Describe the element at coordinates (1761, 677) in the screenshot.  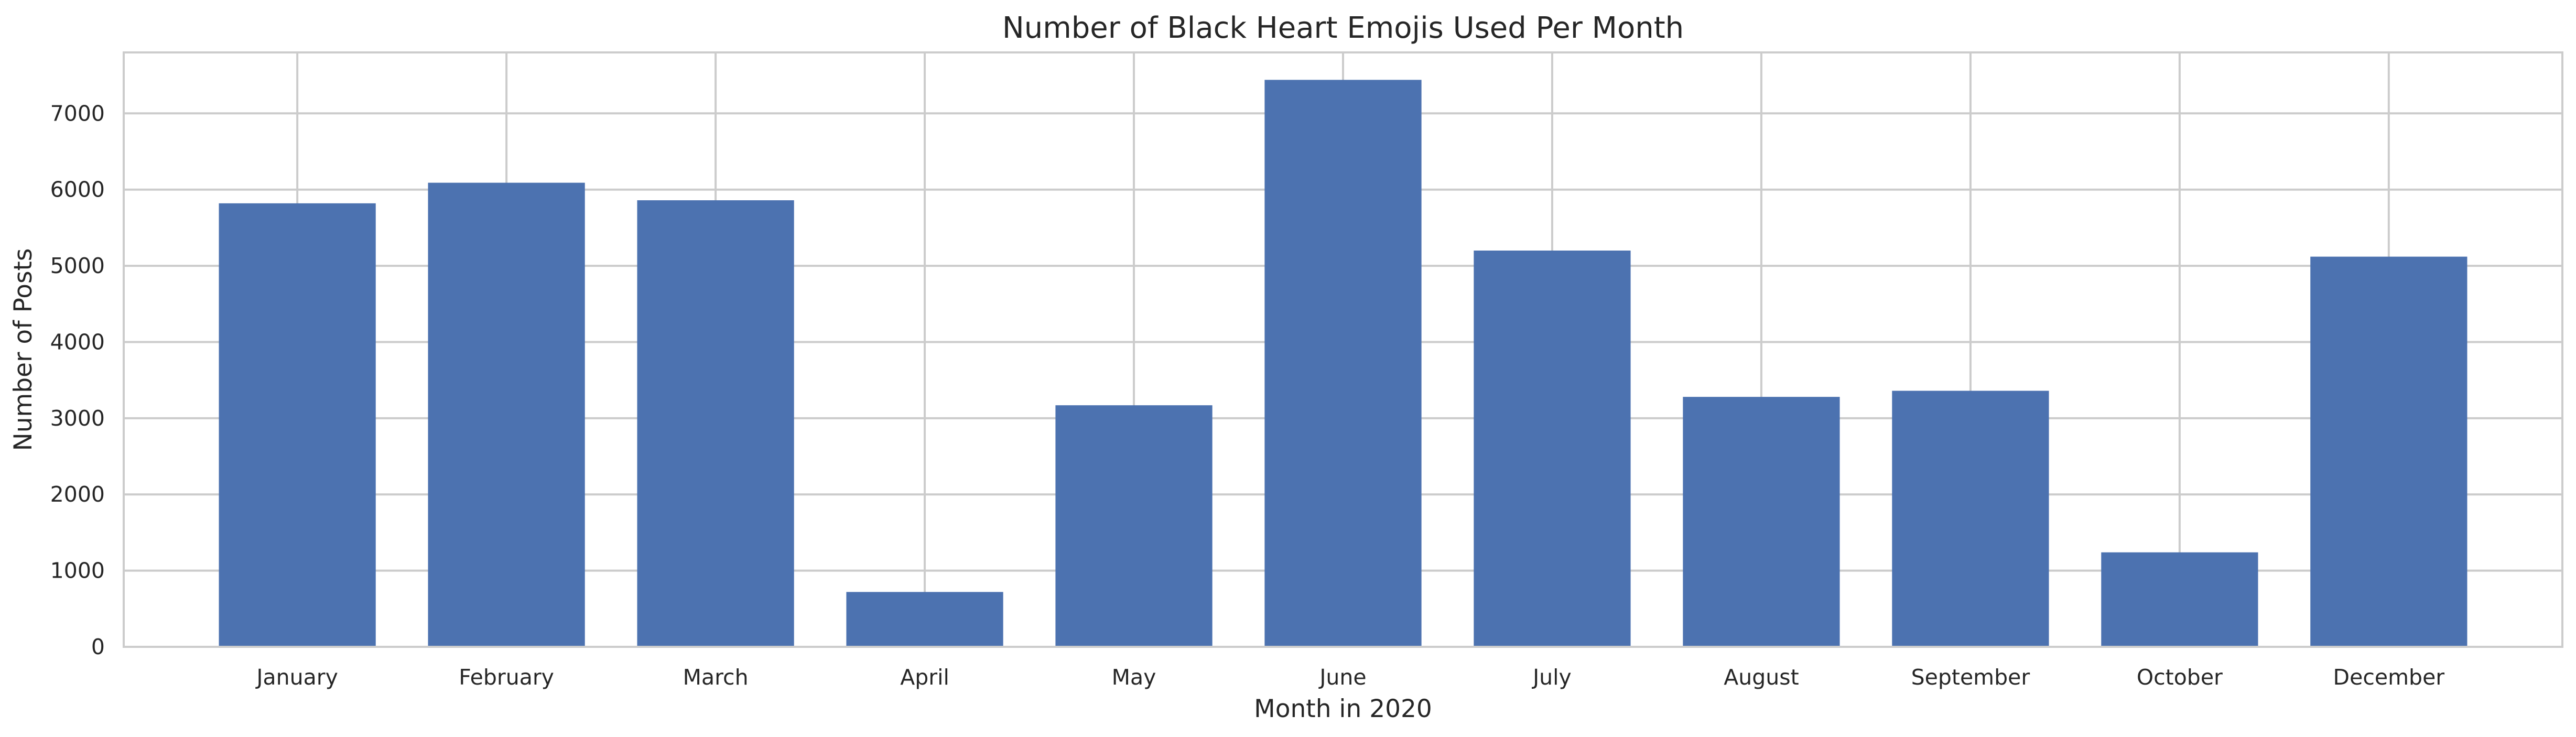
I see `x-tick-label: August` at that location.